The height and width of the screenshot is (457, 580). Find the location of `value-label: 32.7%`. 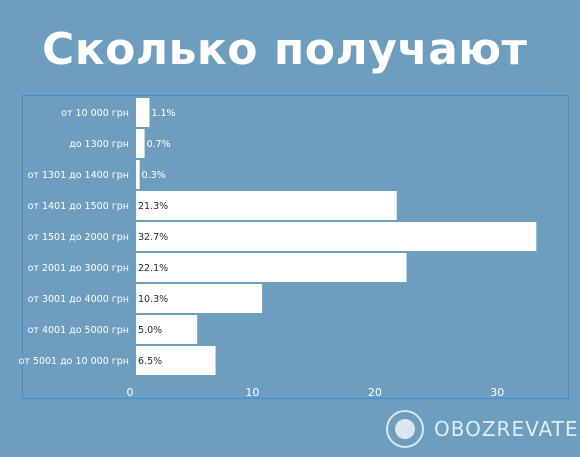

value-label: 32.7% is located at coordinates (153, 237).